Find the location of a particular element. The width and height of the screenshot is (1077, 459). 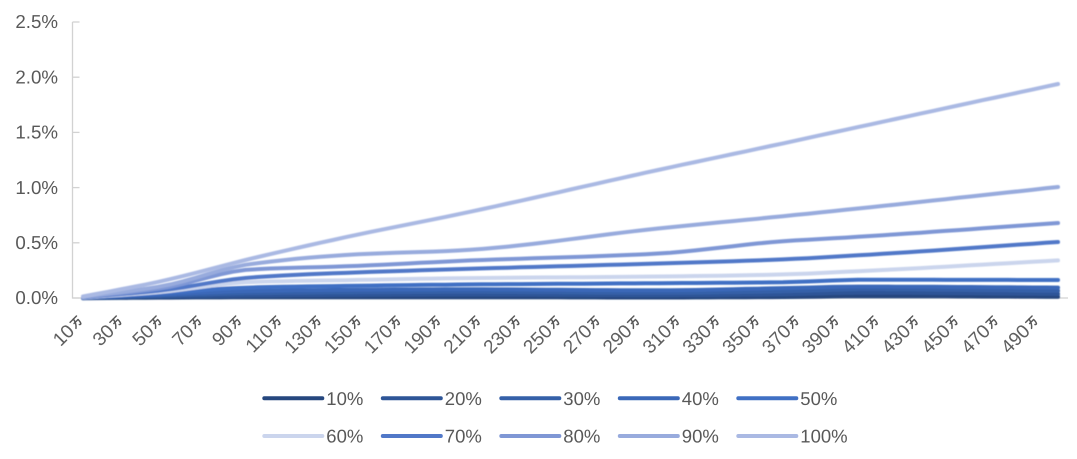

svg-text: 20% is located at coordinates (463, 398).